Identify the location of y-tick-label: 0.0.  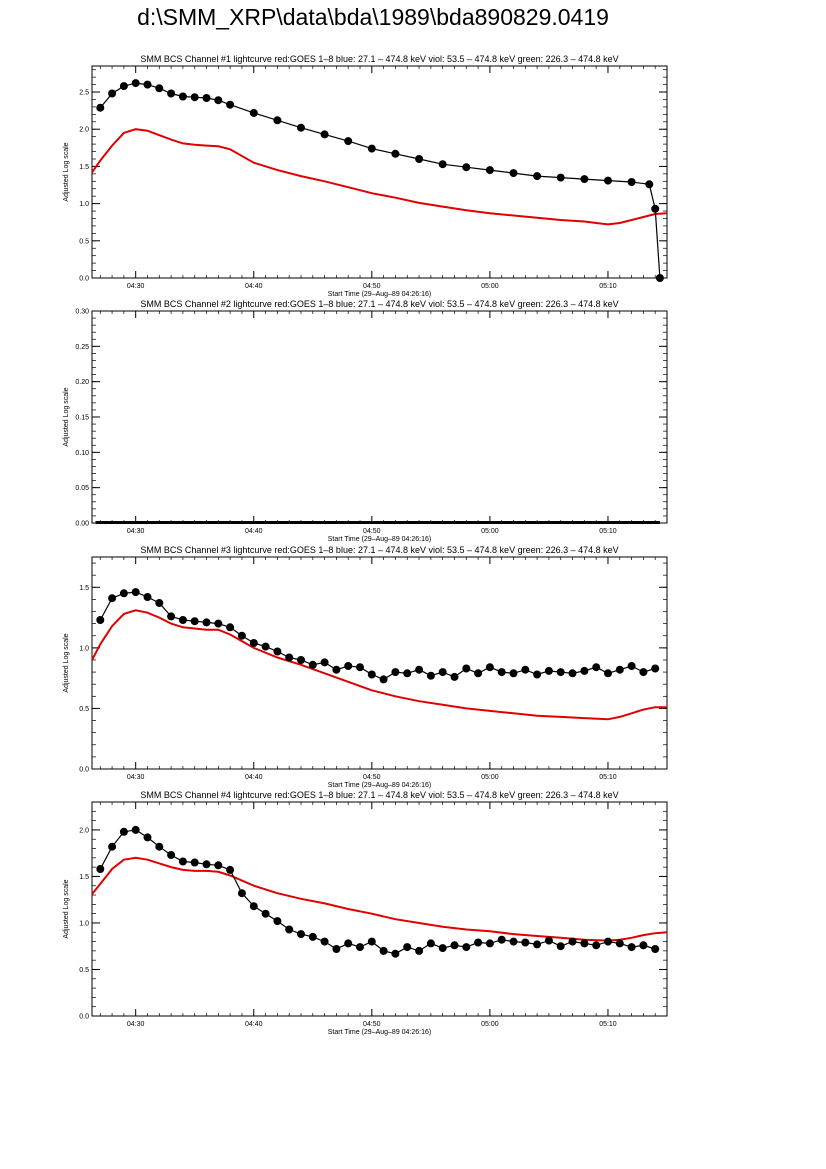
(84, 279).